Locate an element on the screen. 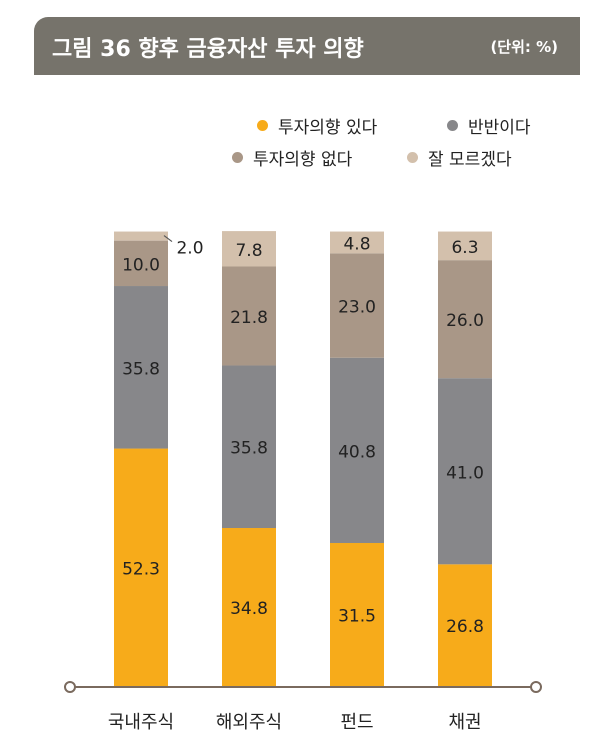 The height and width of the screenshot is (741, 600). bar-value-label-2-1: 40.8 is located at coordinates (357, 452).